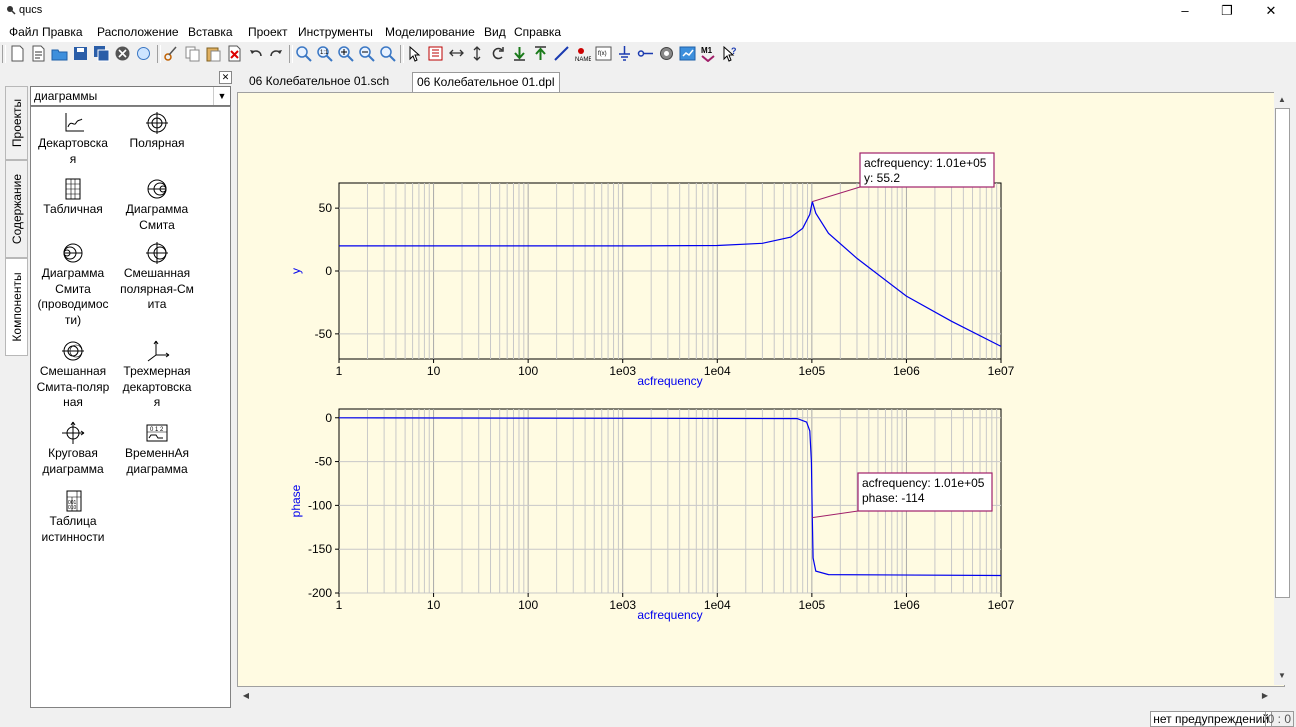 The height and width of the screenshot is (727, 1296). Describe the element at coordinates (1282, 353) in the screenshot. I see `vertical-scroll-thumb` at that location.